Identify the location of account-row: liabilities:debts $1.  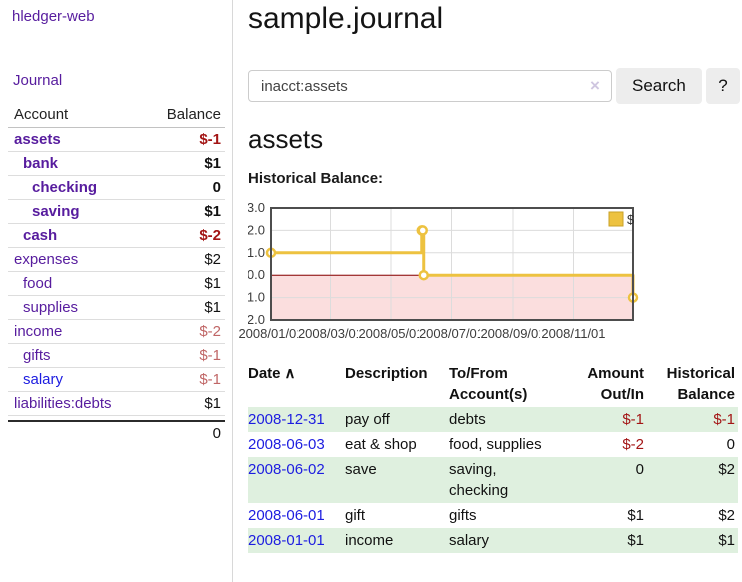
(116, 404).